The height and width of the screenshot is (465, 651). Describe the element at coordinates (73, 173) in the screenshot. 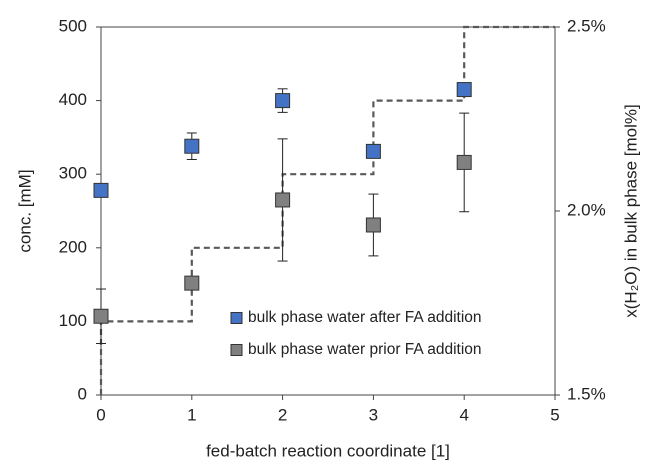

I see `y-tick-label: 300` at that location.